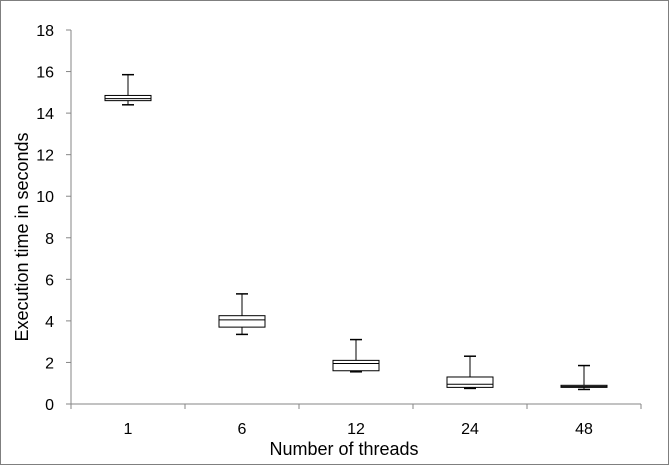 This screenshot has width=669, height=465. What do you see at coordinates (45, 31) in the screenshot?
I see `y-tick-label: 18` at bounding box center [45, 31].